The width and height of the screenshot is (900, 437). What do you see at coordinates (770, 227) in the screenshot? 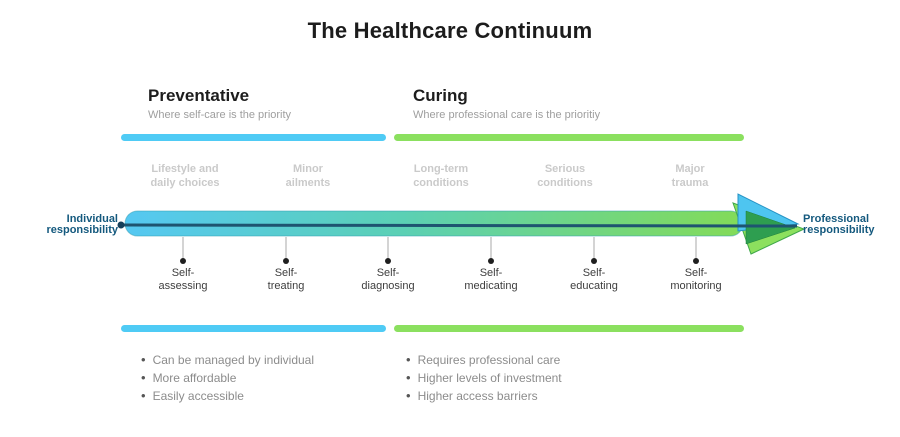
I see `arrowhead-dark-green-triangle` at bounding box center [770, 227].